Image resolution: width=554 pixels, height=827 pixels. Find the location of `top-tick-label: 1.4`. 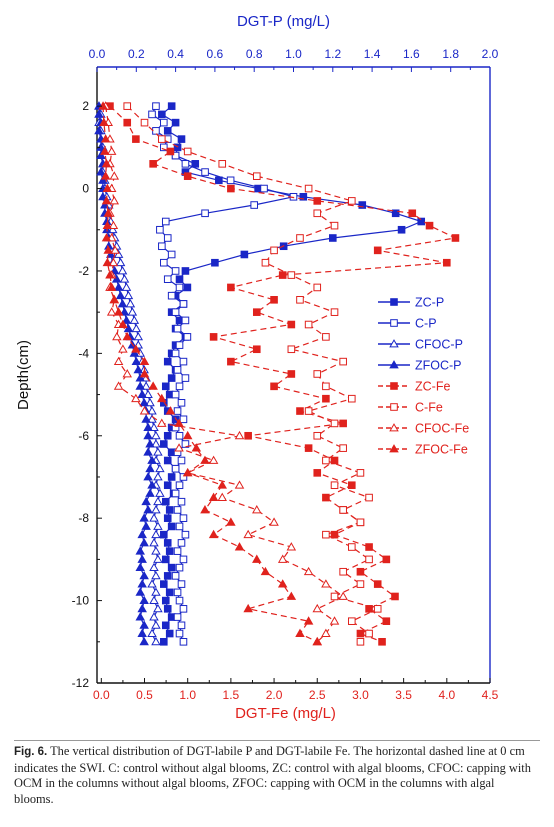

top-tick-label: 1.4 is located at coordinates (372, 54).